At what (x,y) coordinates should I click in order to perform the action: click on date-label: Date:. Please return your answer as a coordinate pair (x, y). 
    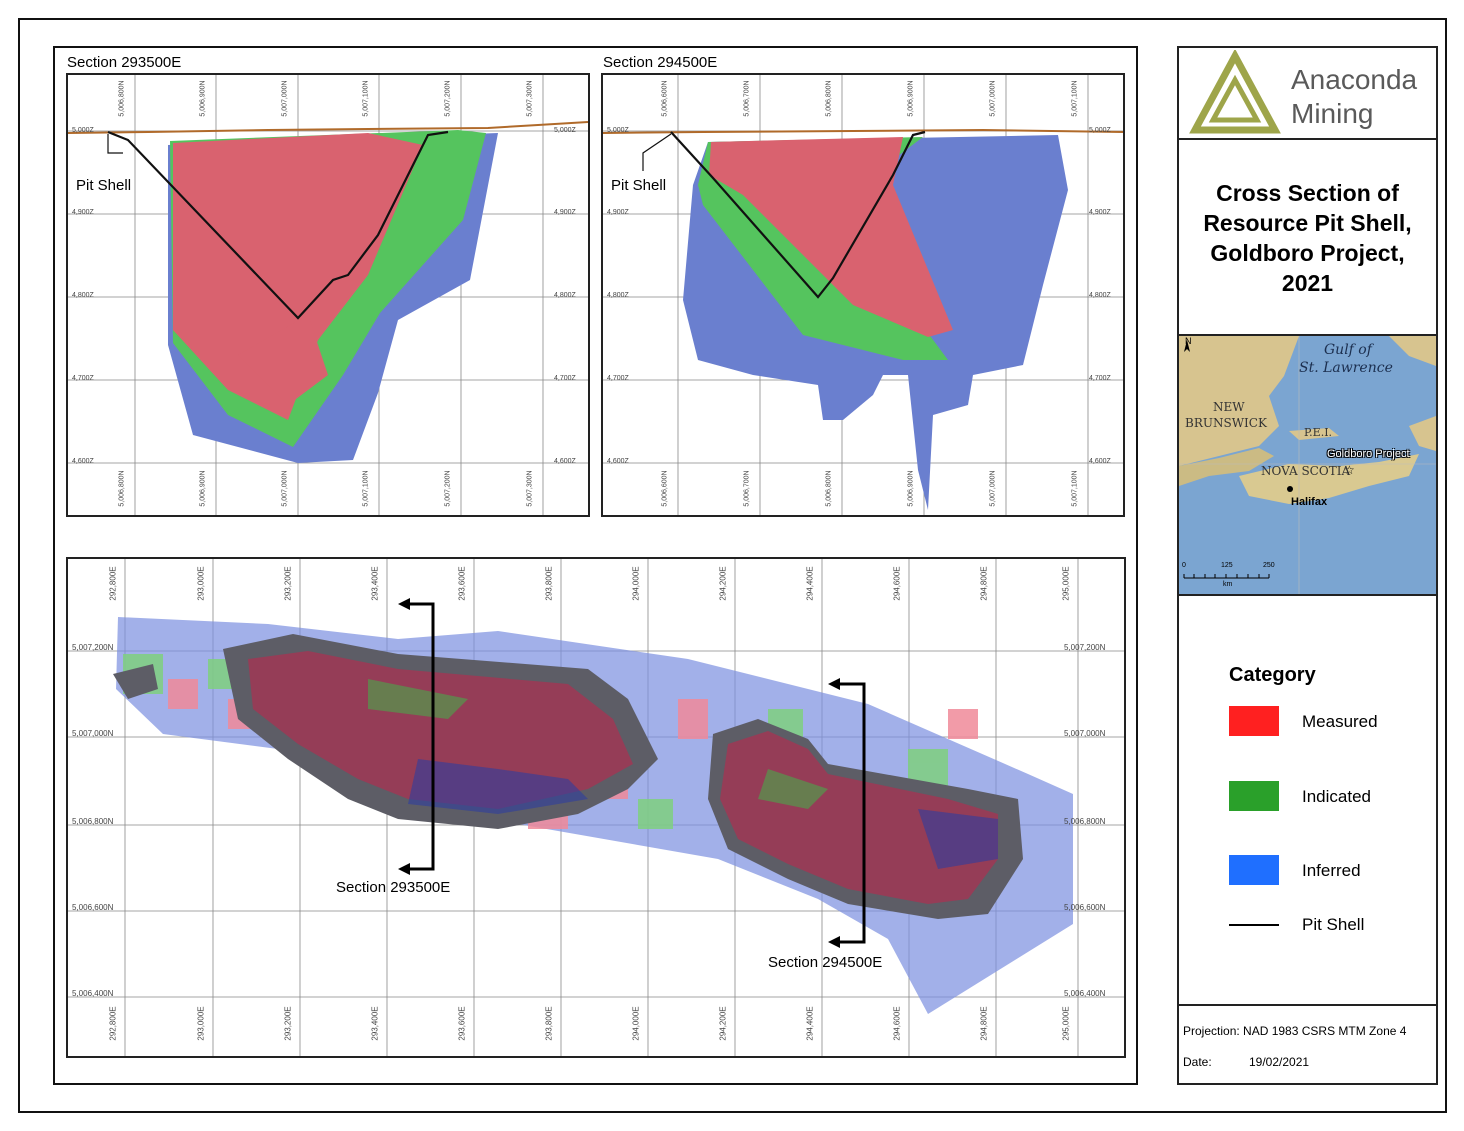
    Looking at the image, I should click on (1197, 1062).